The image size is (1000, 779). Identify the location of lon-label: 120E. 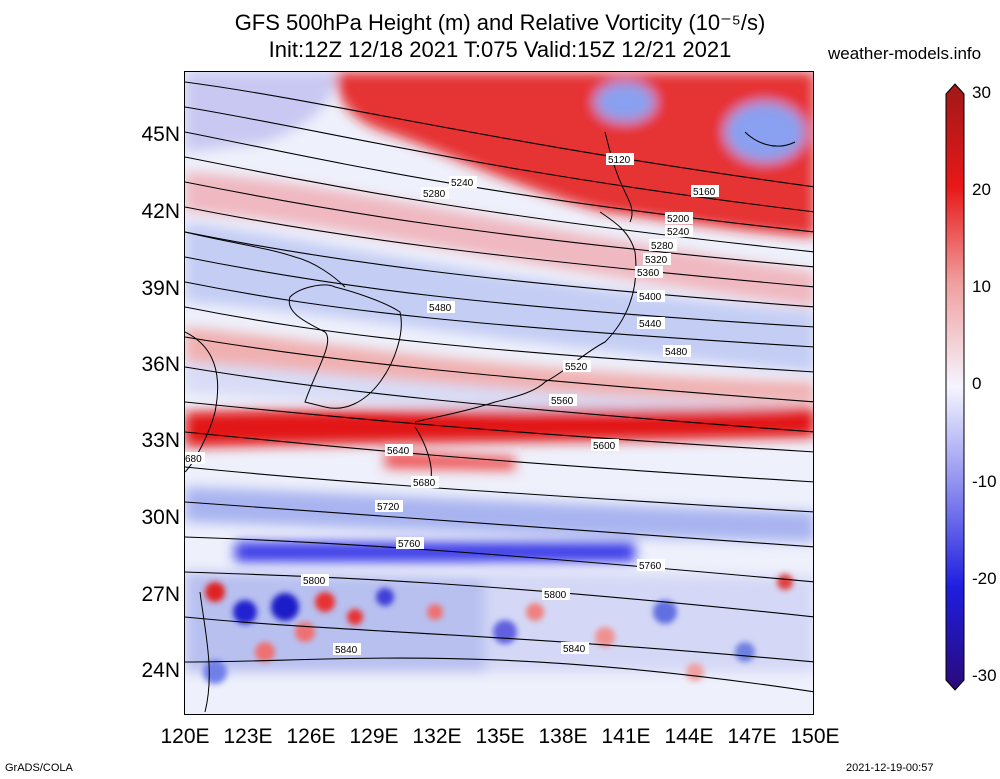
(185, 736).